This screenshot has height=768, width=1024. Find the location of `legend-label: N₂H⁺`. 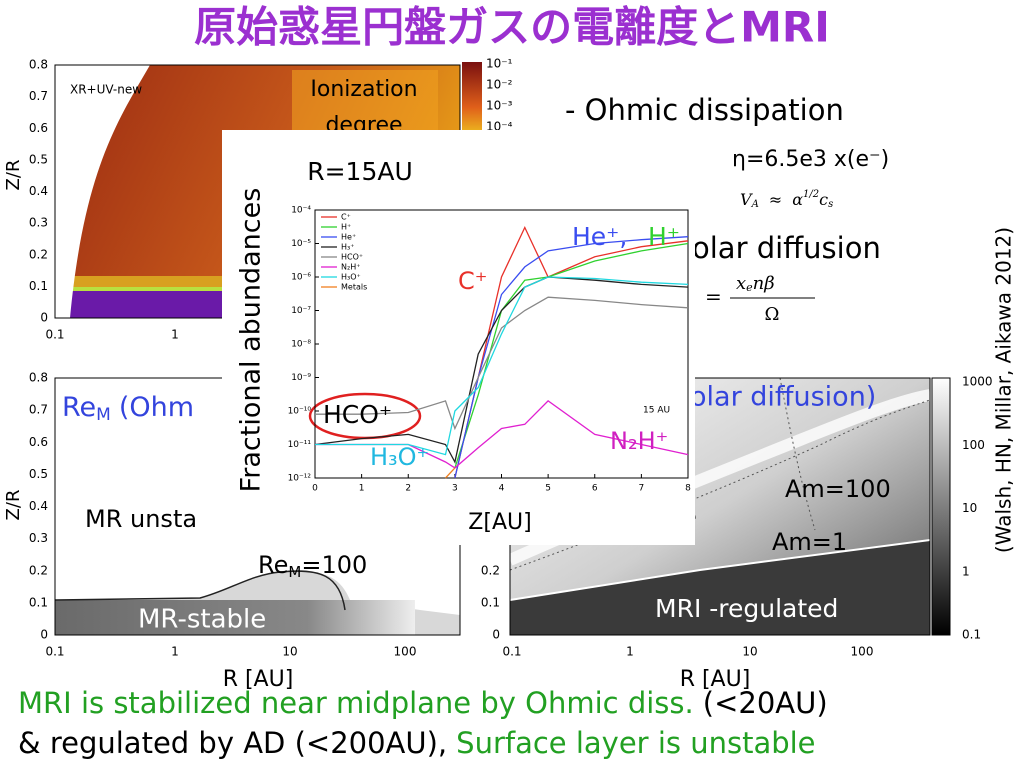

legend-label: N₂H⁺ is located at coordinates (350, 267).